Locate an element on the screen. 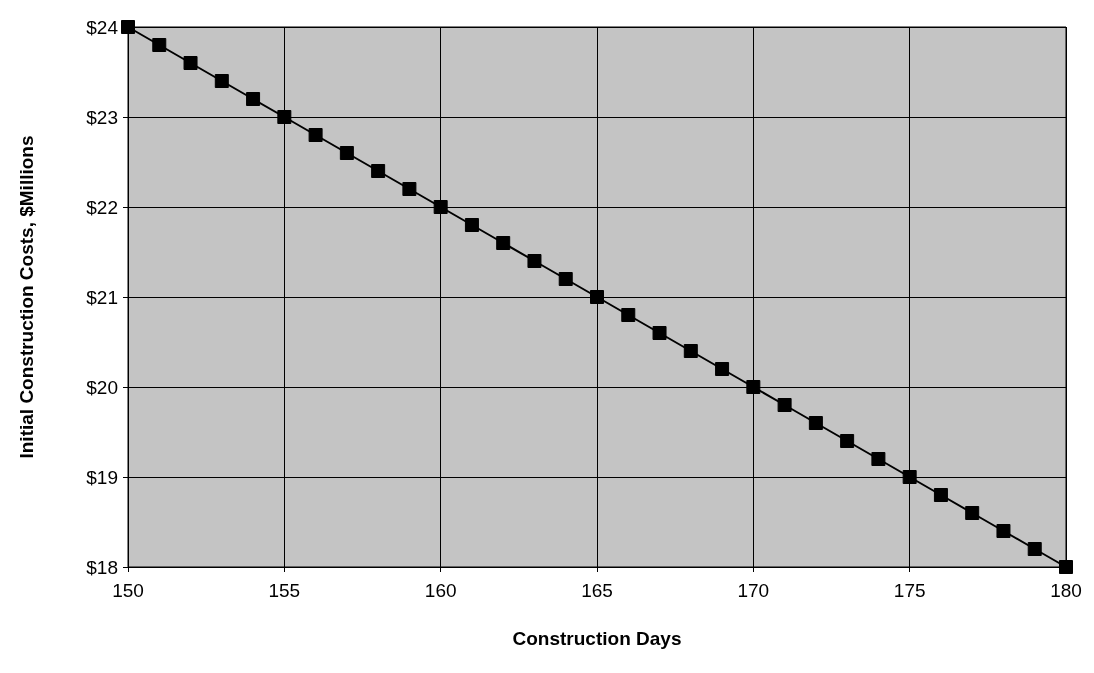  x-tick-label: 180 is located at coordinates (1066, 590).